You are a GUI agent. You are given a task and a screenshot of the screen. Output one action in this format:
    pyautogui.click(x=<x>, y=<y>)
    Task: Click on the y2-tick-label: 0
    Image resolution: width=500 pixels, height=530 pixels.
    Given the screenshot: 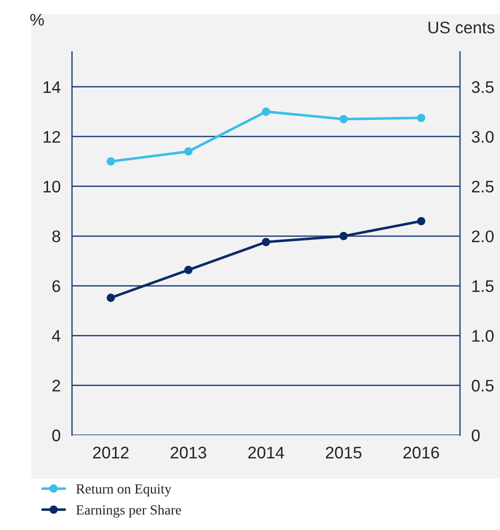 What is the action you would take?
    pyautogui.click(x=476, y=436)
    